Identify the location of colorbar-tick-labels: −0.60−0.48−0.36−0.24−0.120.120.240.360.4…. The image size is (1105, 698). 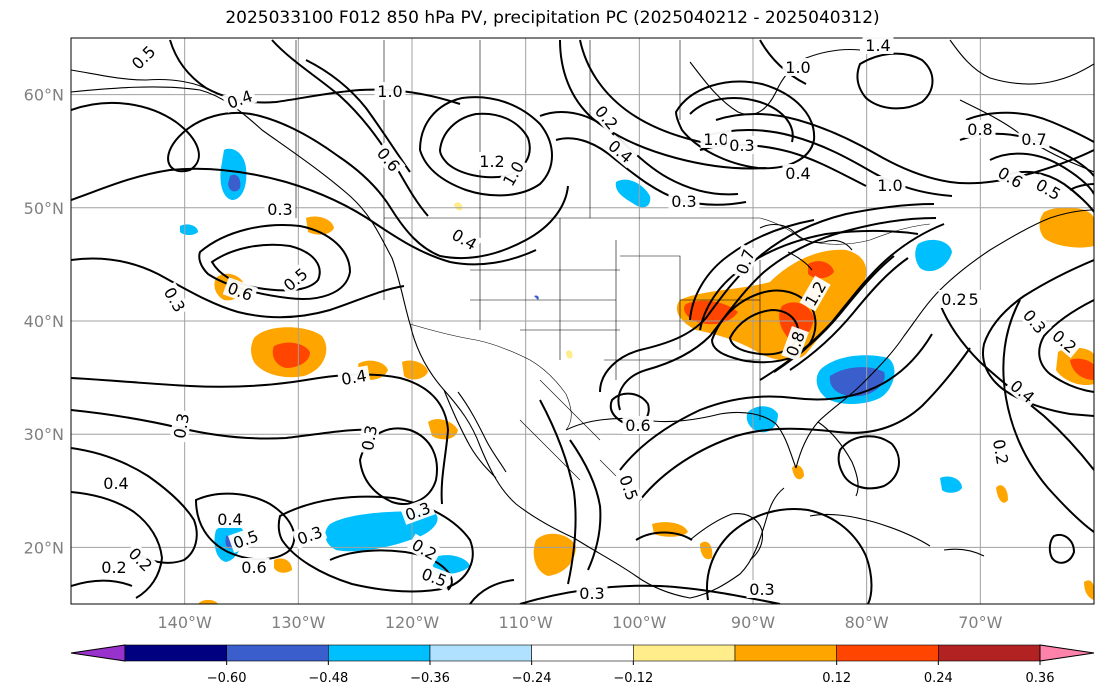
(631, 678).